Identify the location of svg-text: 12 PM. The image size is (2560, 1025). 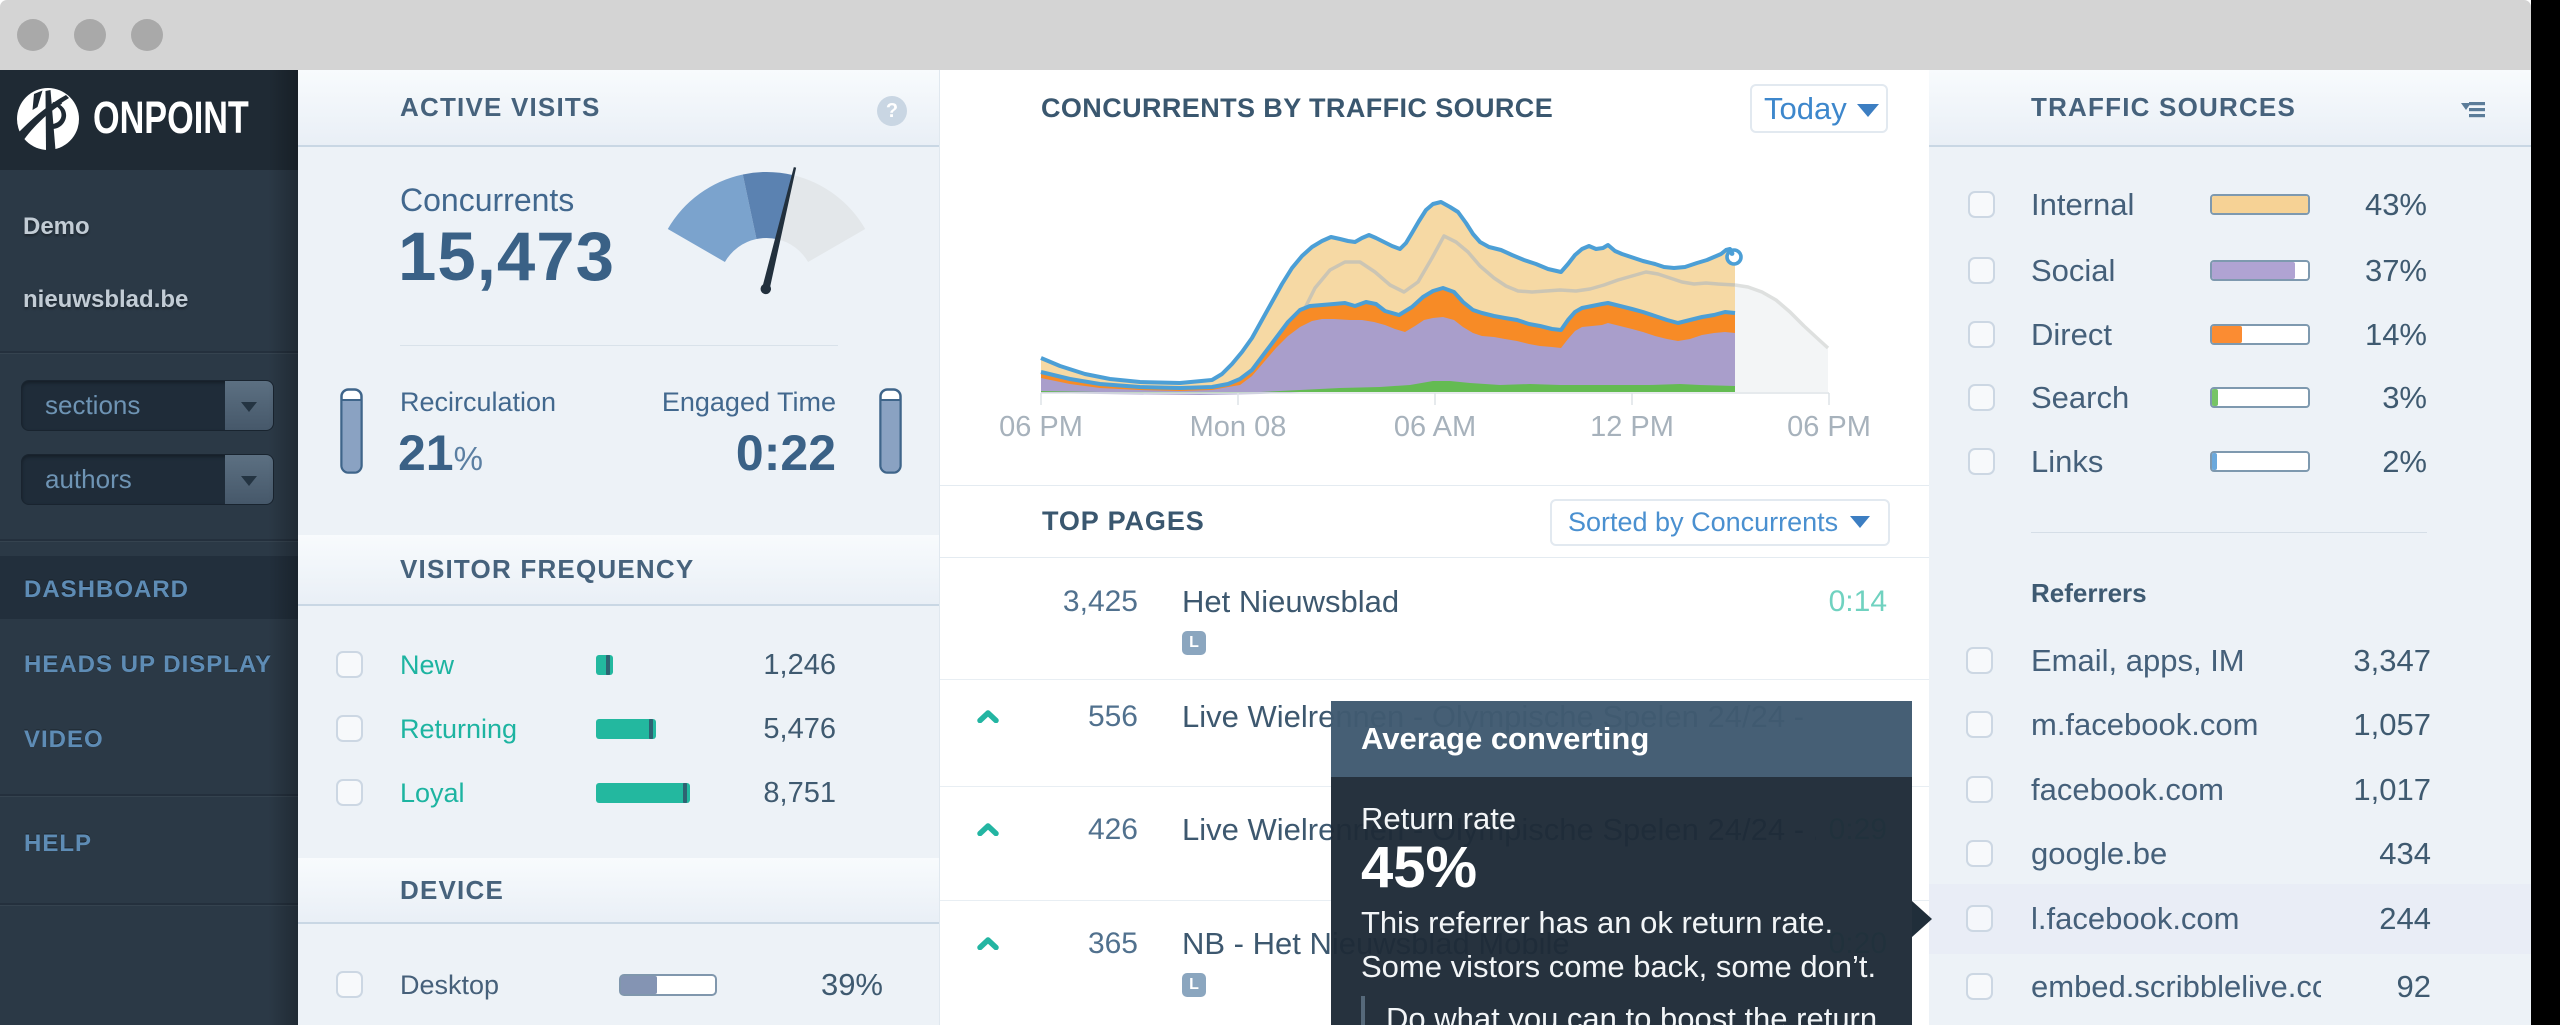
(1632, 425).